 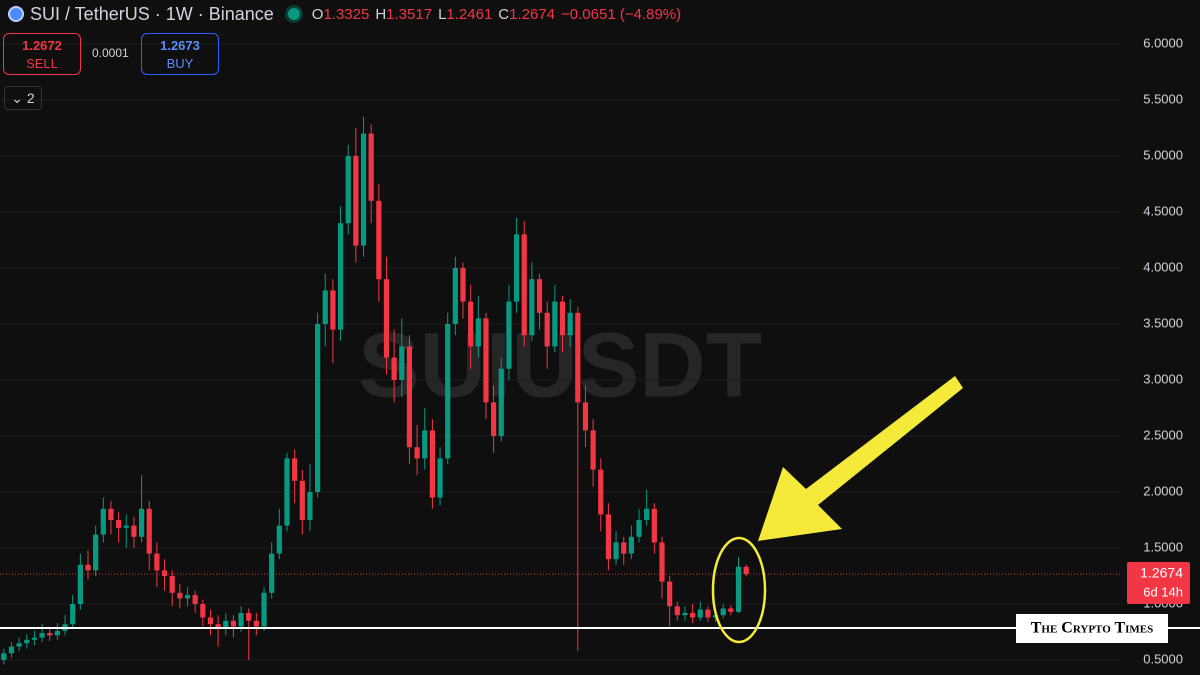 I want to click on indicators-toggle: ⌄ 2, so click(x=23, y=98).